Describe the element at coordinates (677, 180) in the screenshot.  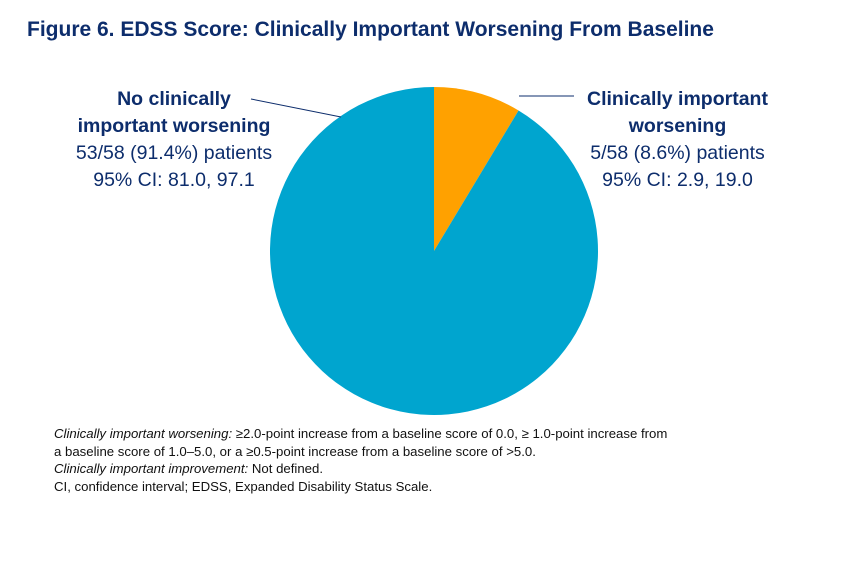
I see `label-worsening-ci: 95% CI: 2.9, 19.0` at that location.